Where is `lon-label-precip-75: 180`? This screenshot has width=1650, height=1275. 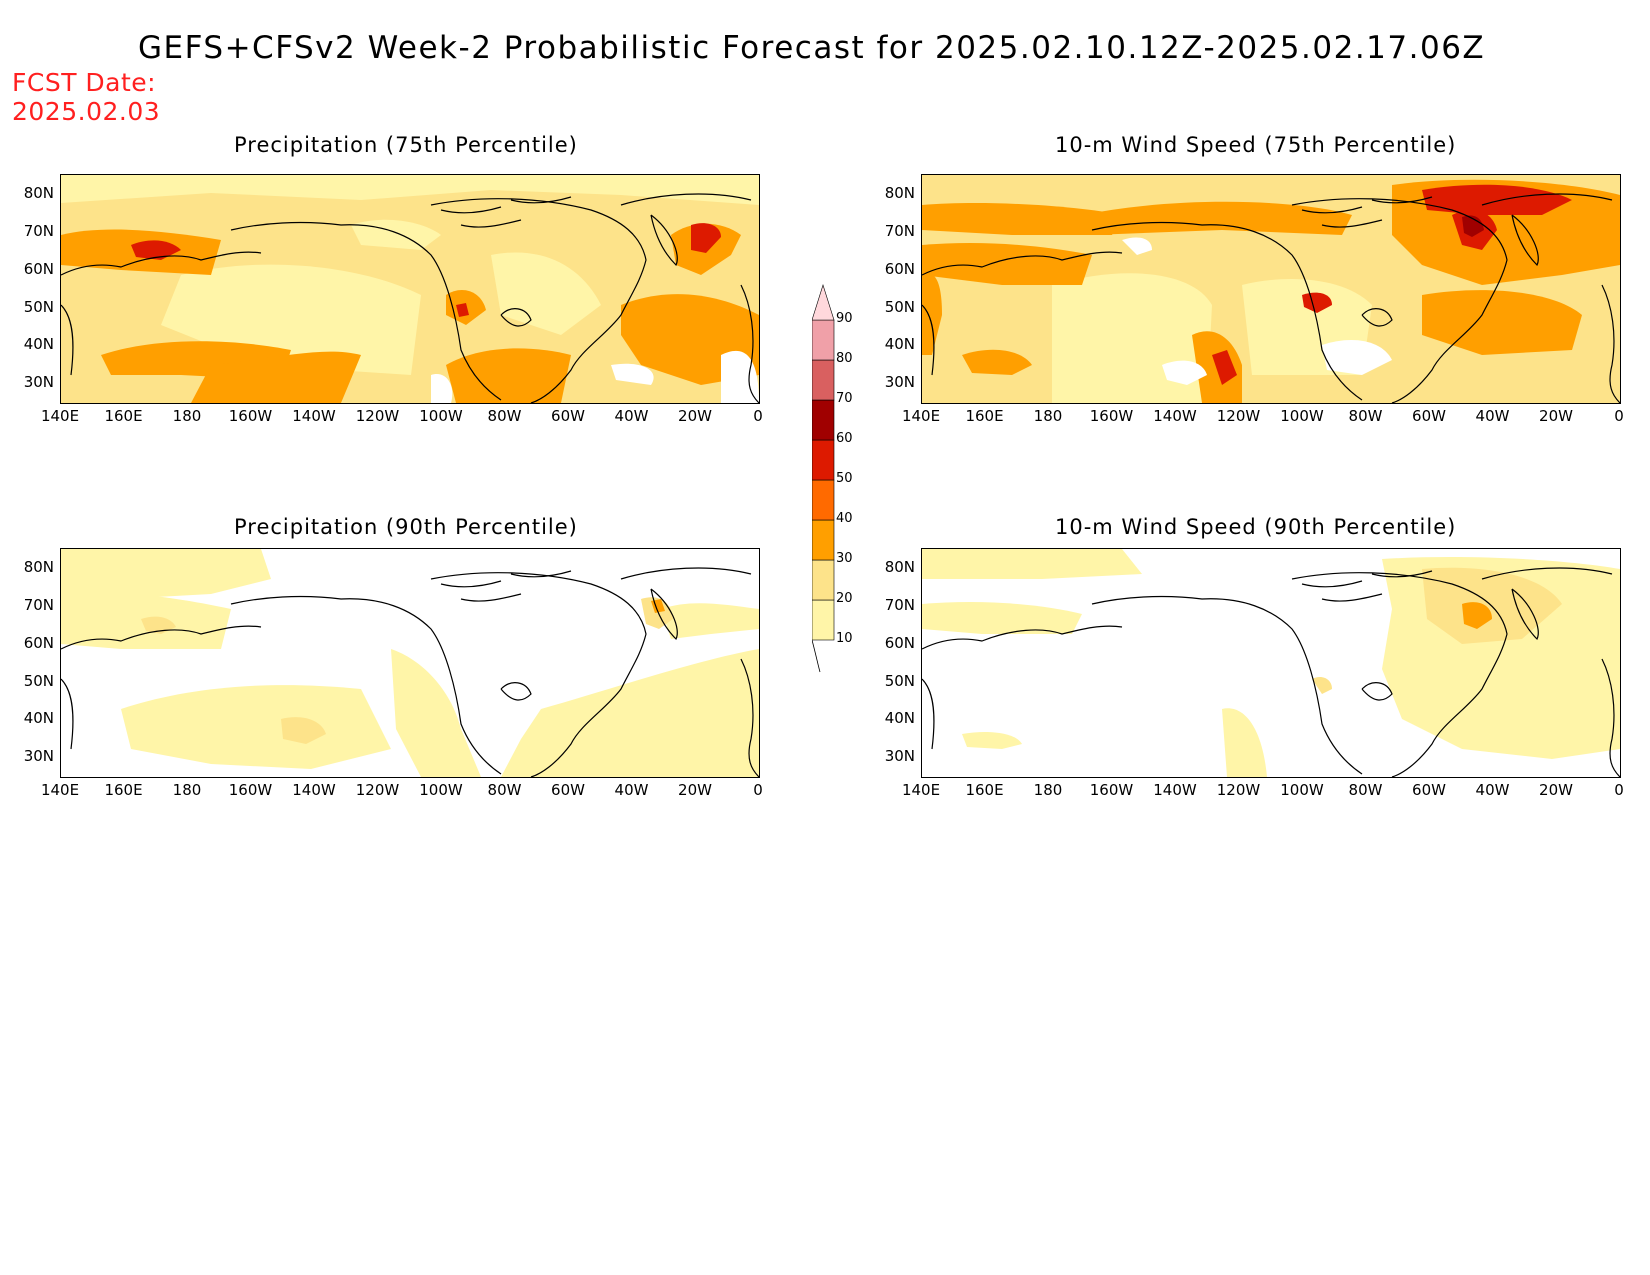
lon-label-precip-75: 180 is located at coordinates (187, 416).